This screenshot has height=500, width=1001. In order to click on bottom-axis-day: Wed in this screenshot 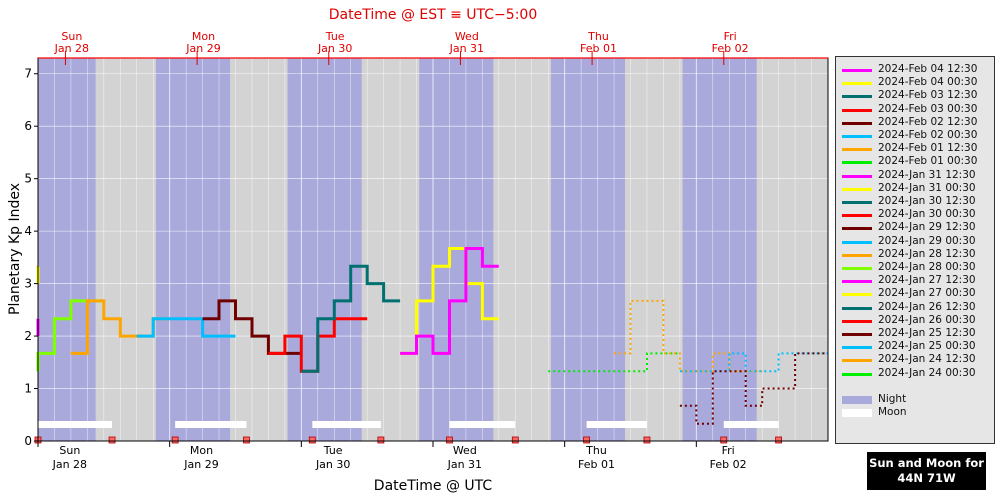, I will do `click(465, 450)`.